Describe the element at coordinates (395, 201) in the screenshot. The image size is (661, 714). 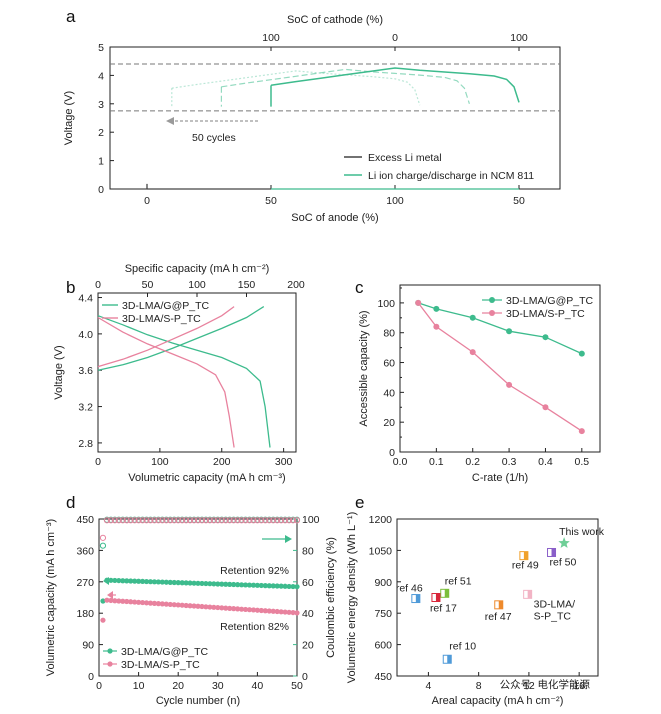
I see `x-tick-label-a: 100` at that location.